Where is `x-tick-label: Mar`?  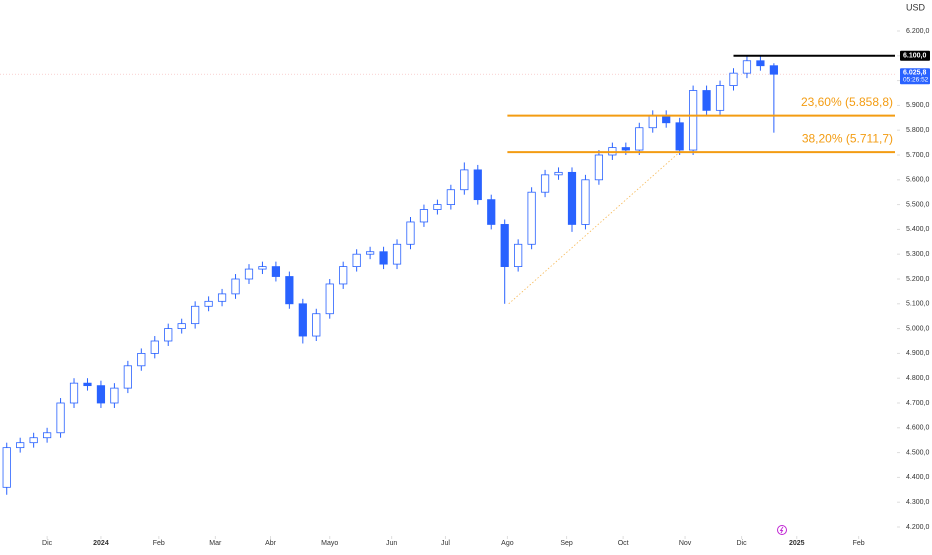 x-tick-label: Mar is located at coordinates (215, 543).